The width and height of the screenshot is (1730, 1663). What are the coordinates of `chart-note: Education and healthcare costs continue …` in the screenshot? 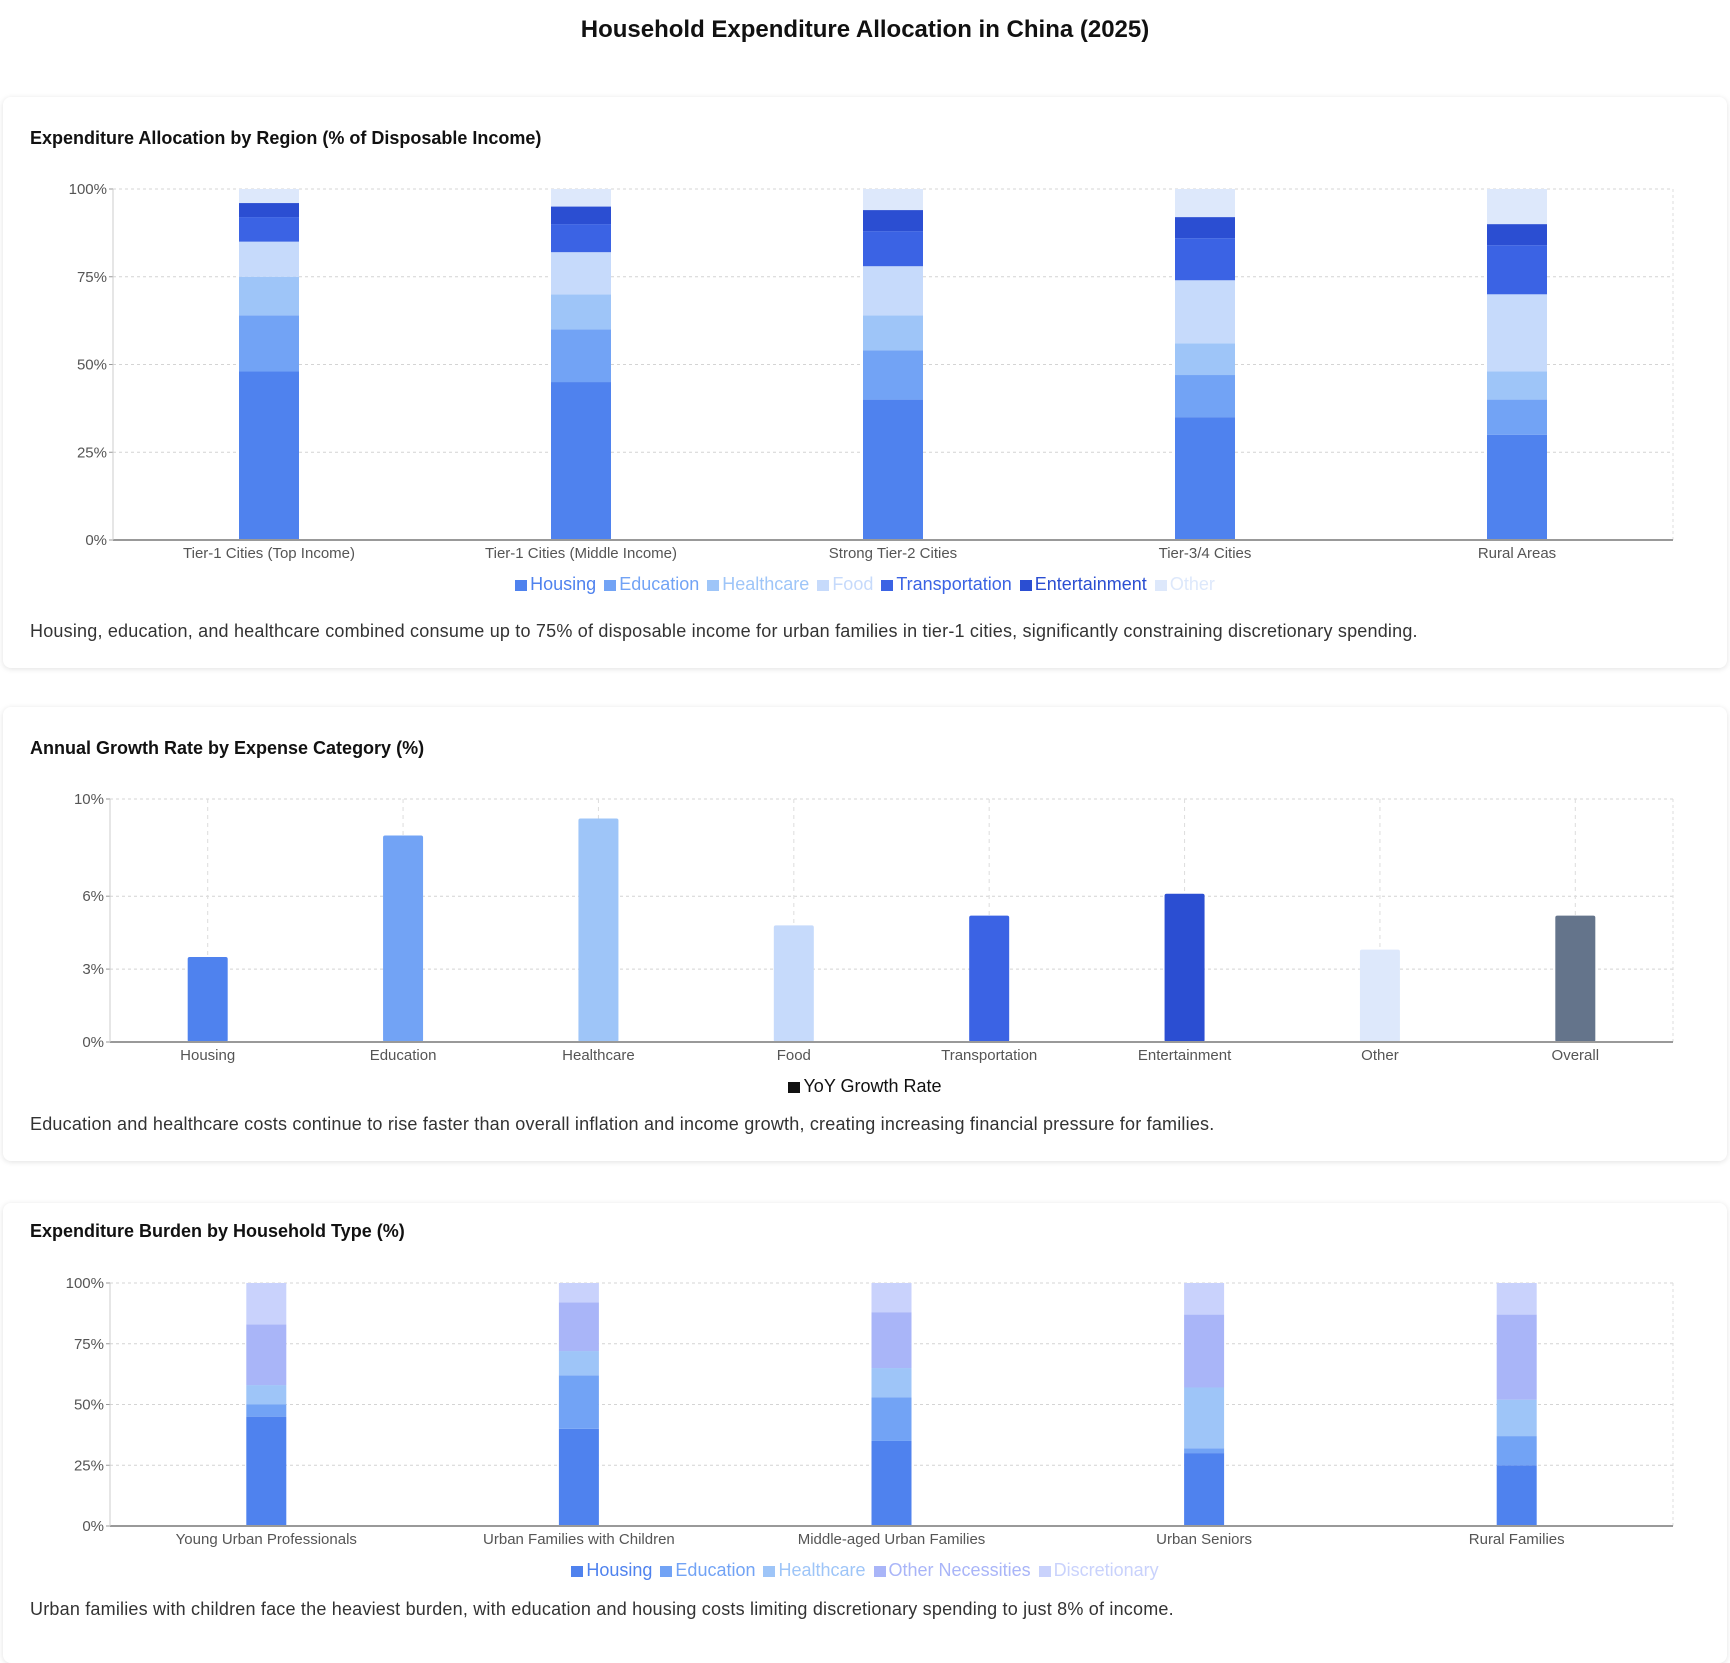 It's located at (622, 1124).